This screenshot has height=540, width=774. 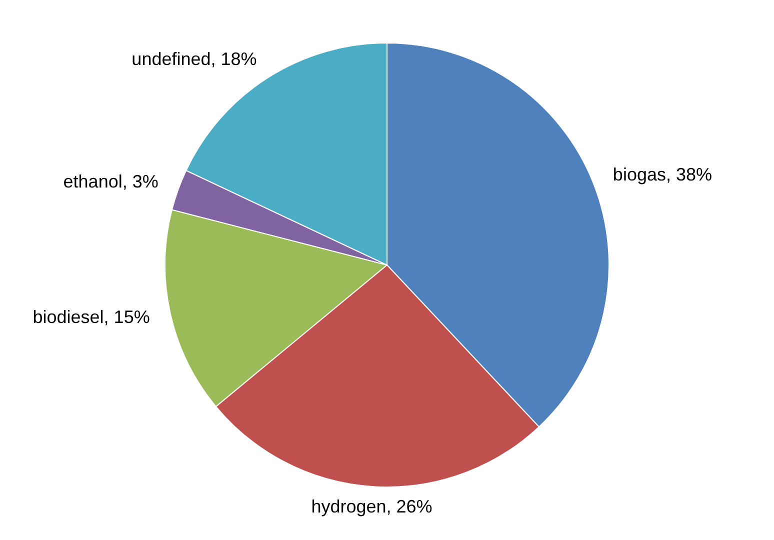 What do you see at coordinates (110, 182) in the screenshot?
I see `slice-label: ethanol, 3%` at bounding box center [110, 182].